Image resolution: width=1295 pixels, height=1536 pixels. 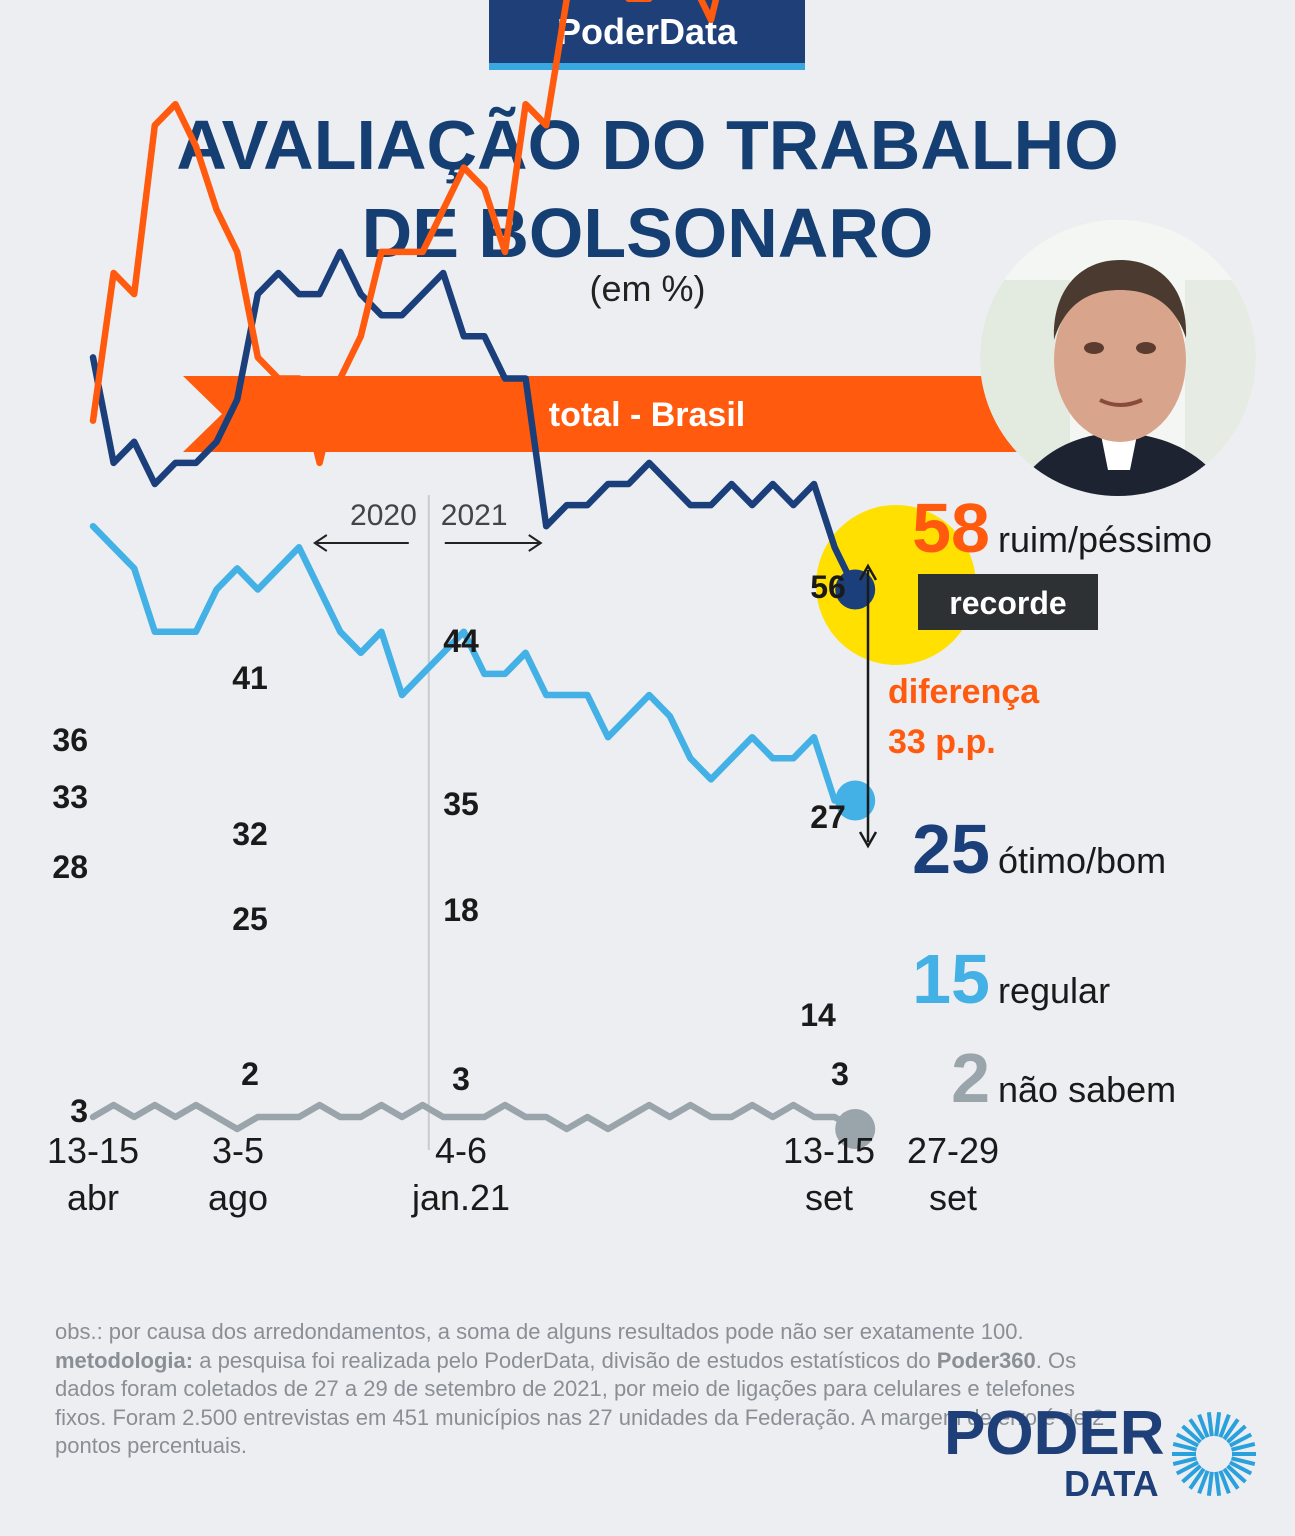 I want to click on record-badge, so click(x=1008, y=602).